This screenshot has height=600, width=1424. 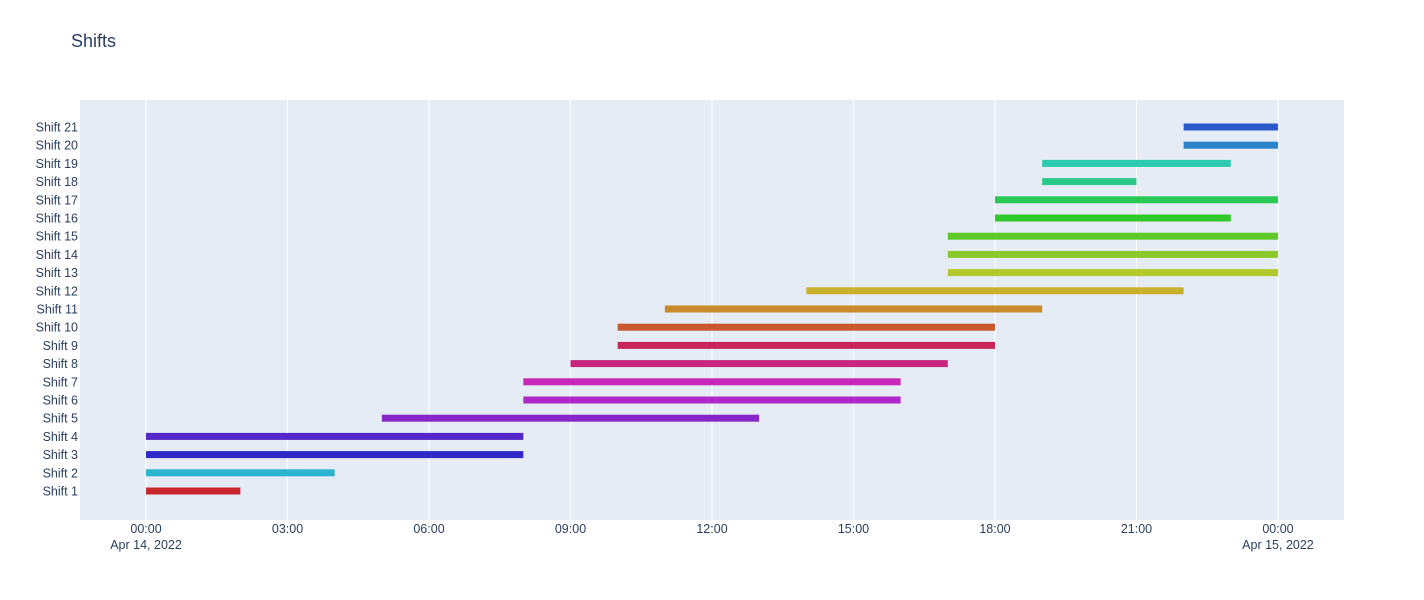 I want to click on y-tick-label: Shift 19, so click(x=57, y=164).